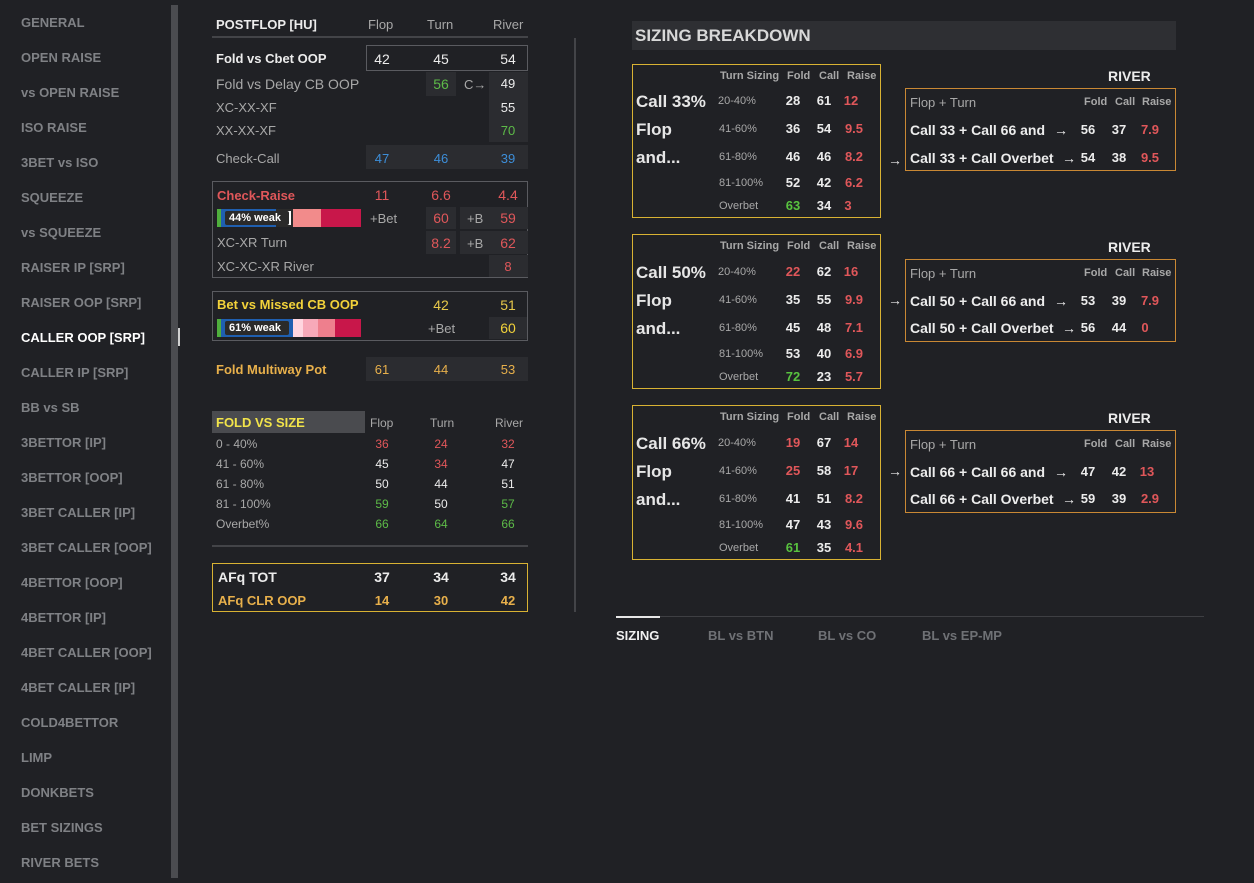  I want to click on fvs-river: 57, so click(508, 504).